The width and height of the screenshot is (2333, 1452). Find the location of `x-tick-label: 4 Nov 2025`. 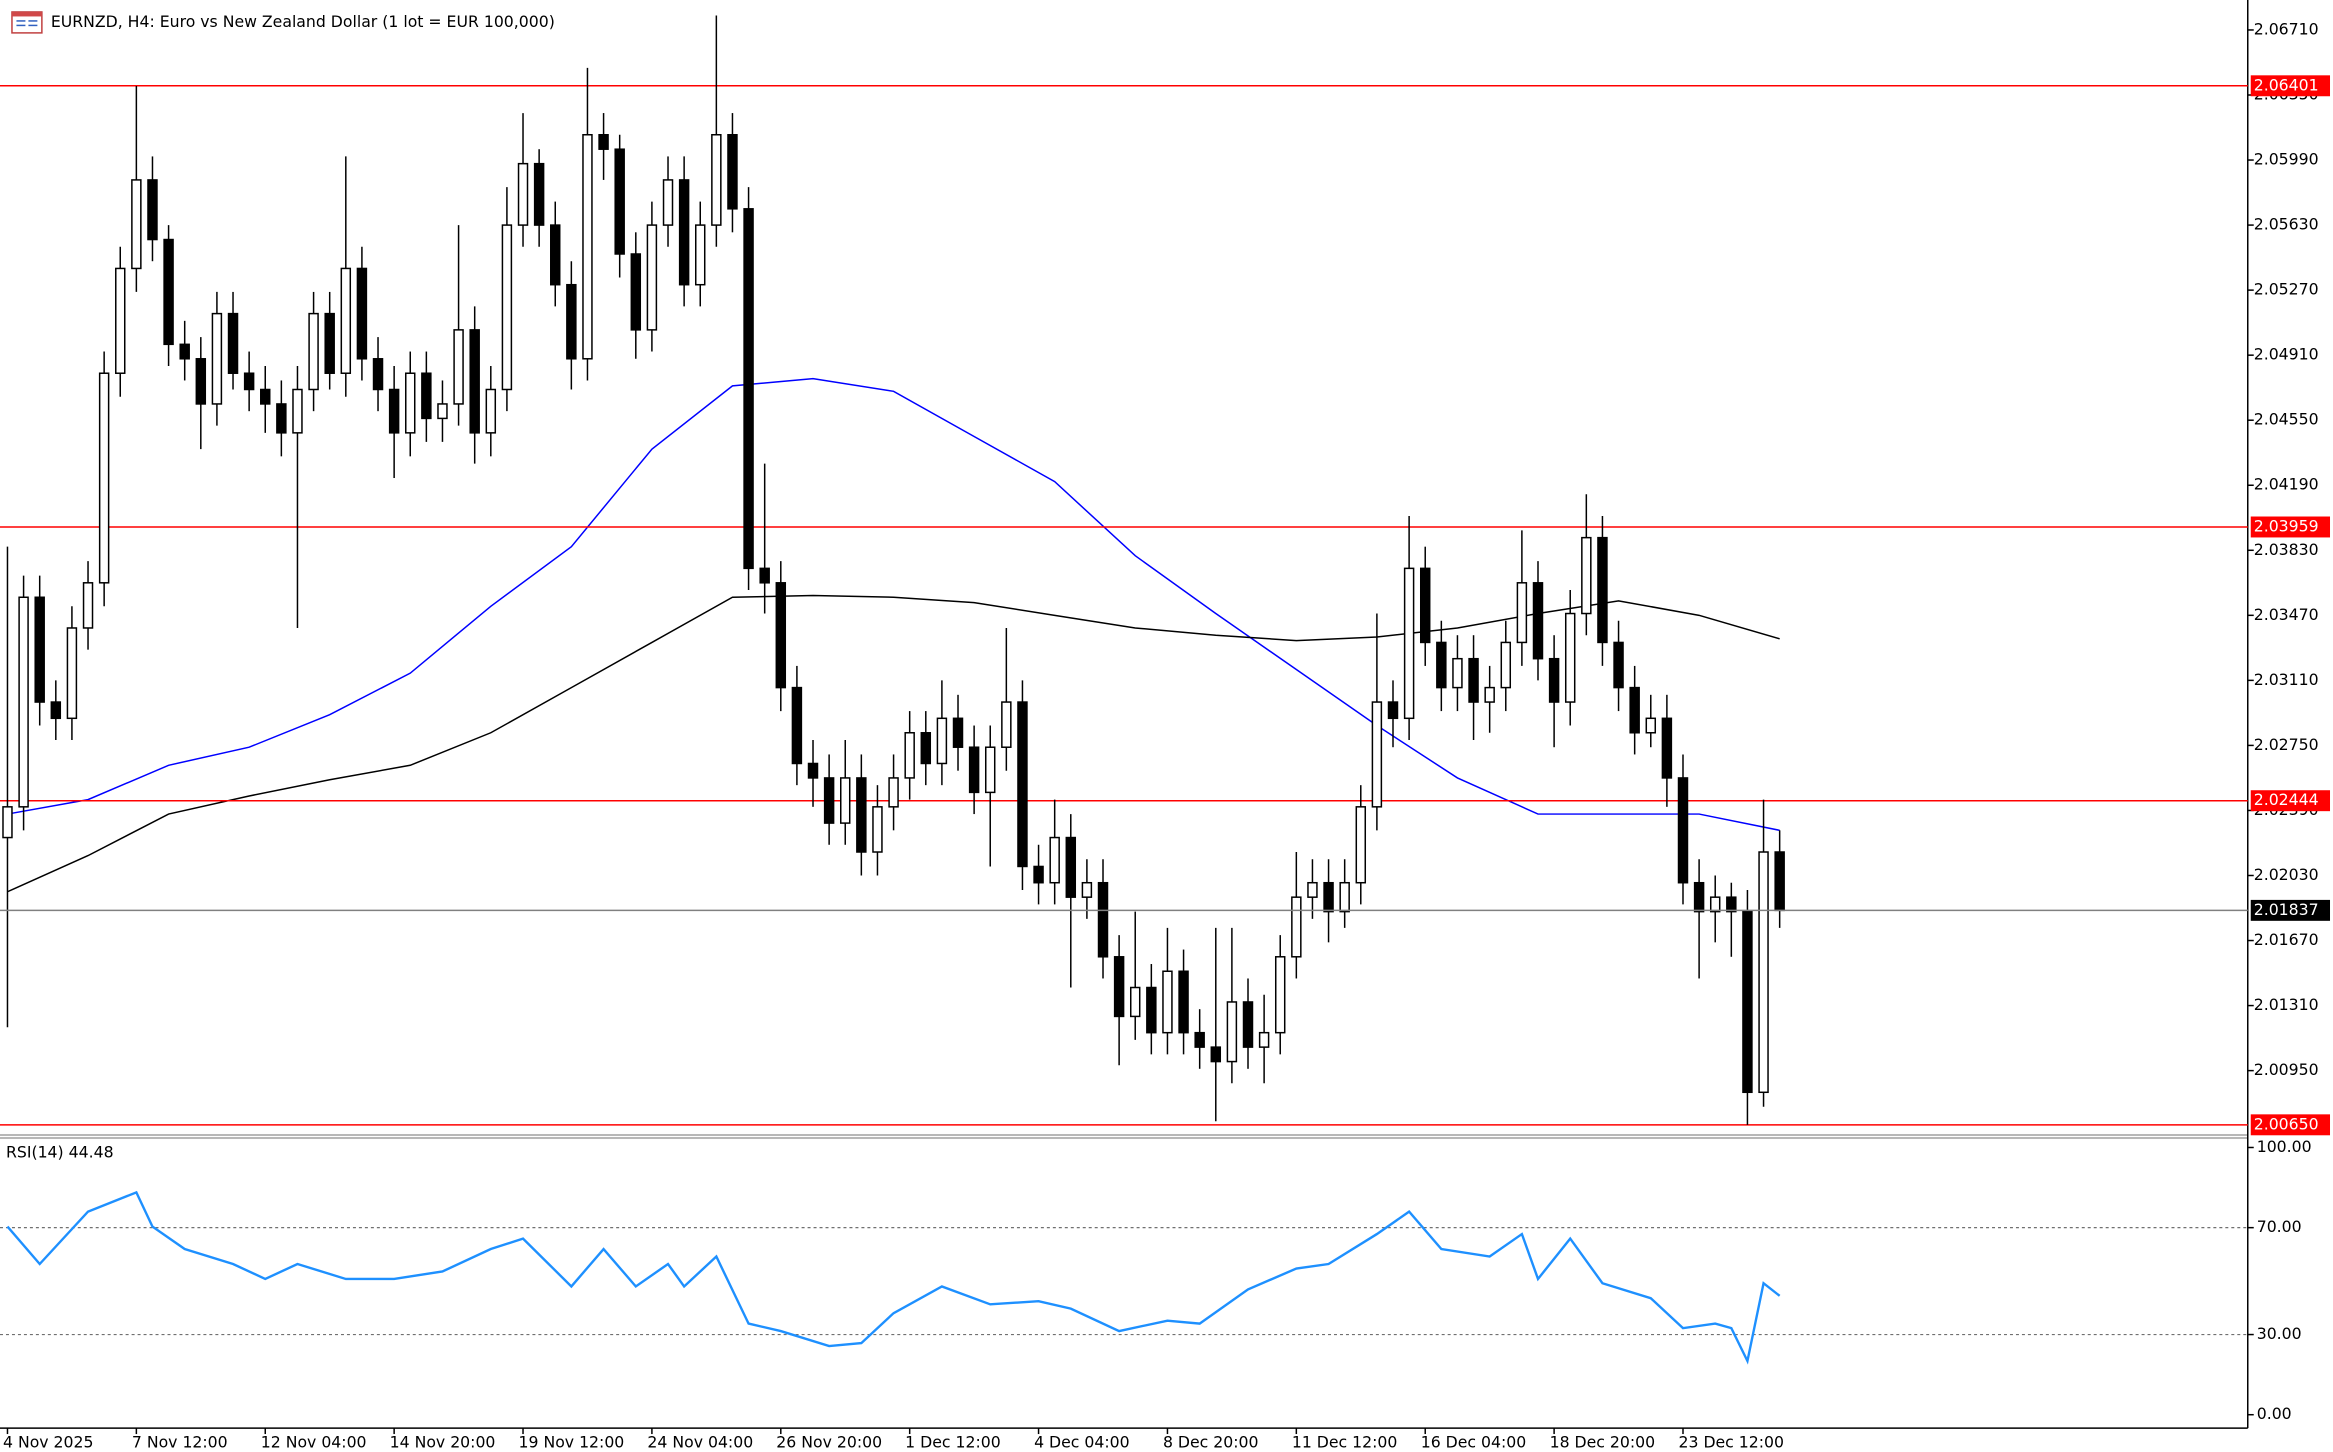

x-tick-label: 4 Nov 2025 is located at coordinates (48, 1442).